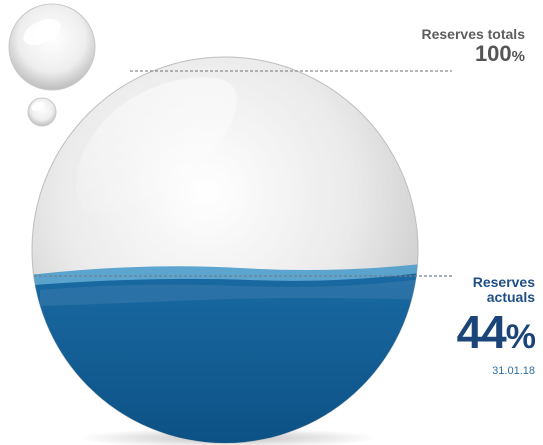 The image size is (543, 445). What do you see at coordinates (513, 371) in the screenshot?
I see `reserves-actual-date: 31.01.18` at bounding box center [513, 371].